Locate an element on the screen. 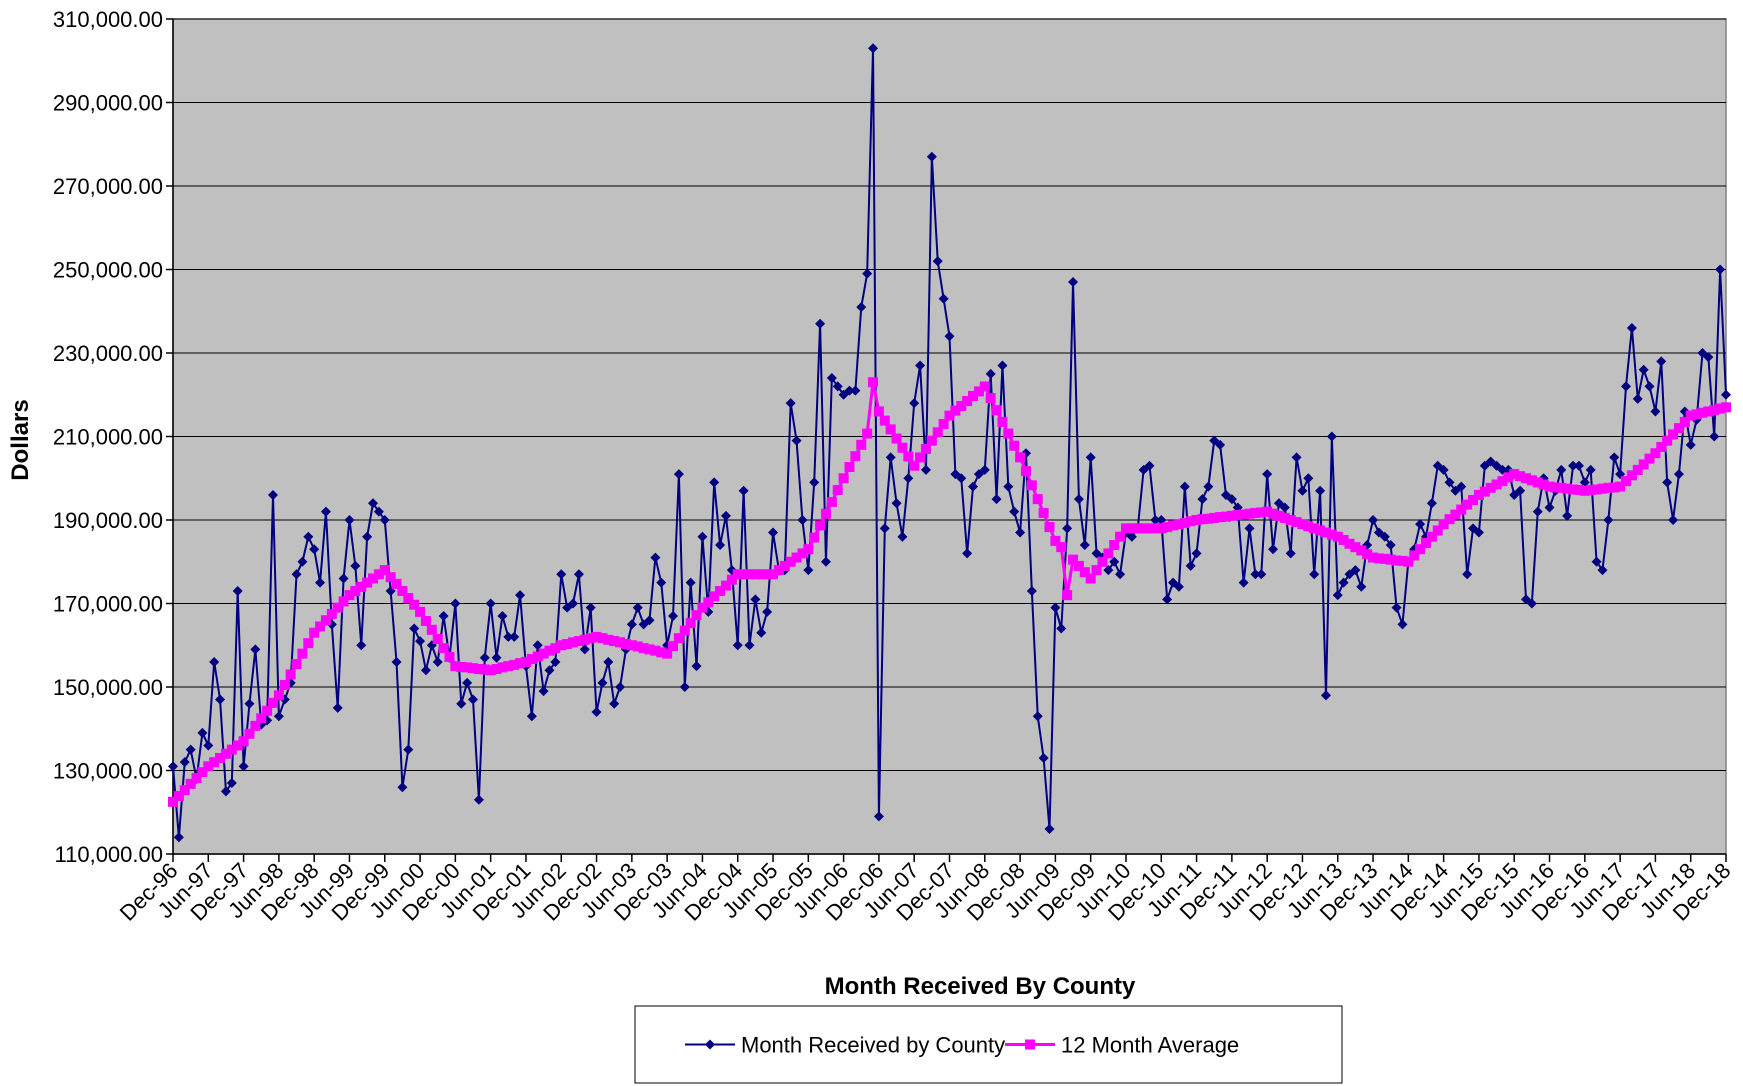  y-tick-label: 230,000.00 is located at coordinates (108, 353).